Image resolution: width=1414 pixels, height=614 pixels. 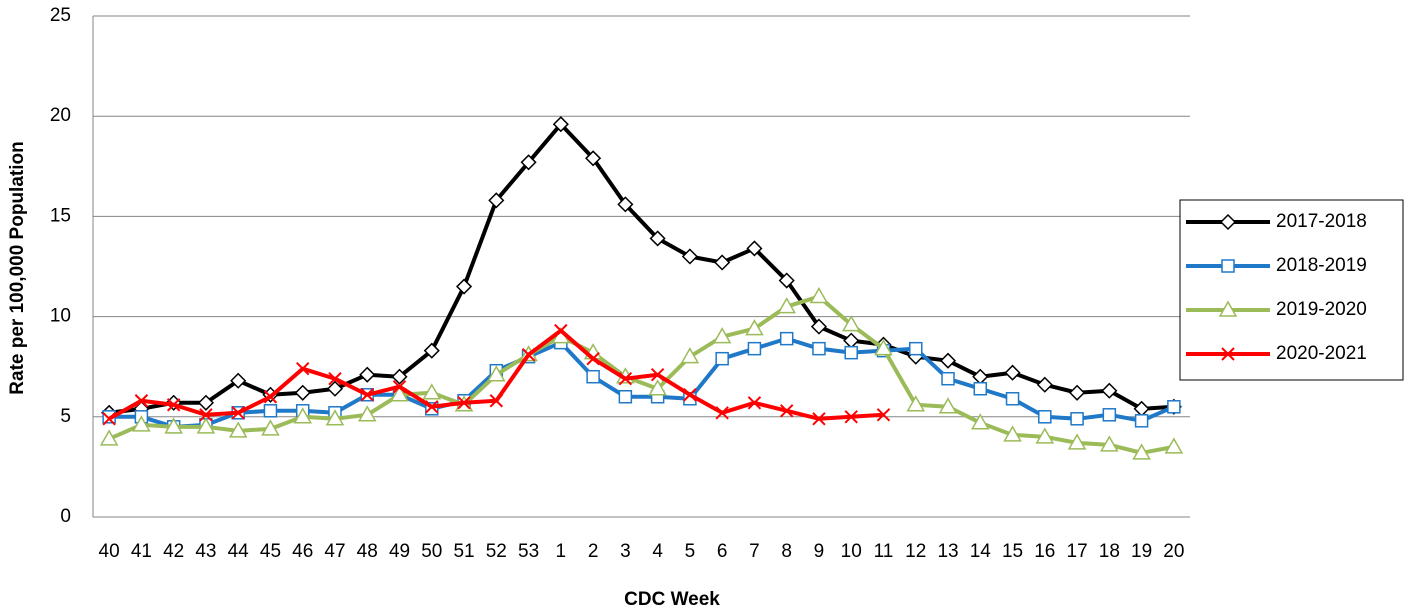 What do you see at coordinates (1321, 353) in the screenshot?
I see `legend-label: 2020-2021` at bounding box center [1321, 353].